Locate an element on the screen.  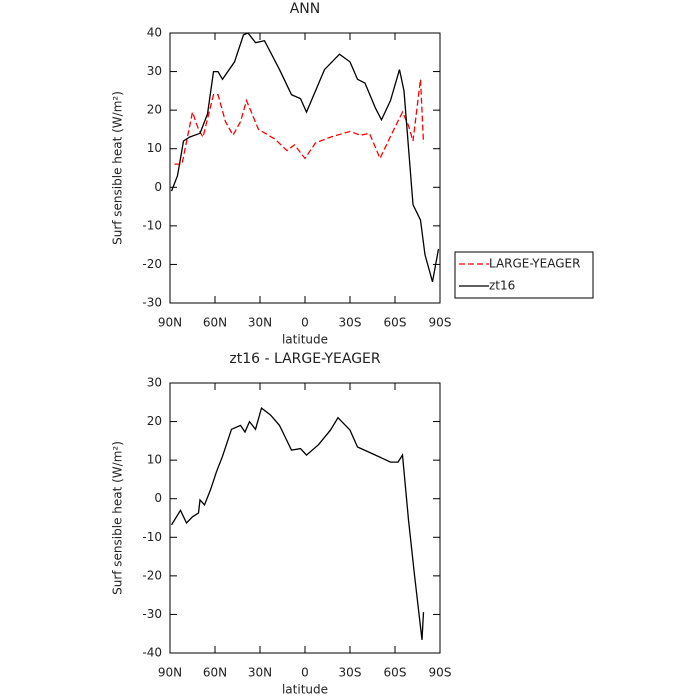
y-tick-label: -40 is located at coordinates (152, 653).